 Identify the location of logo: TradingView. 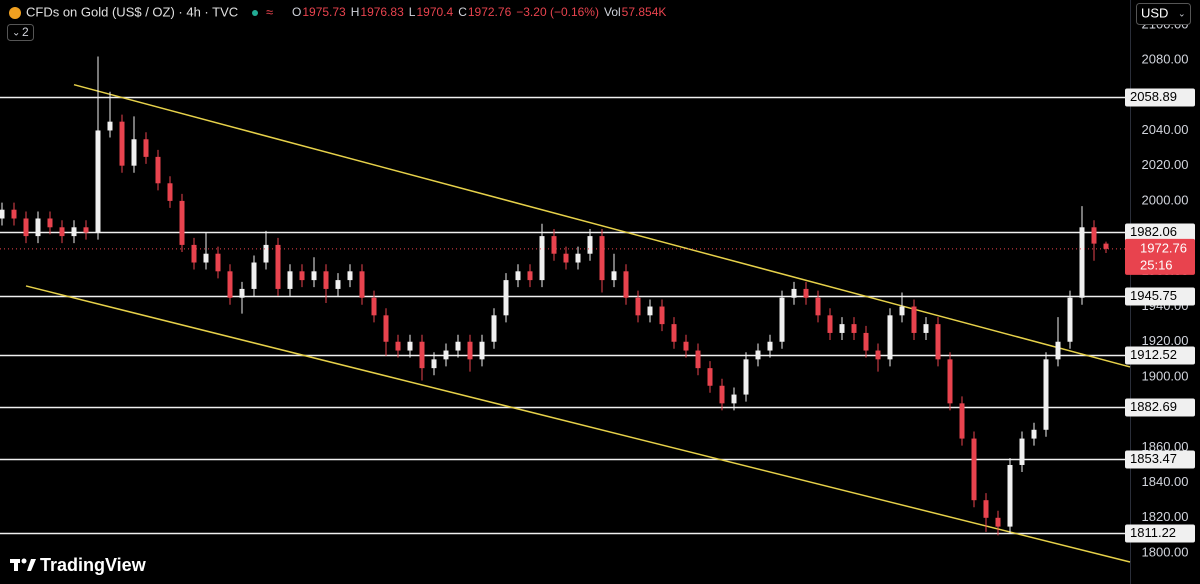
(78, 565).